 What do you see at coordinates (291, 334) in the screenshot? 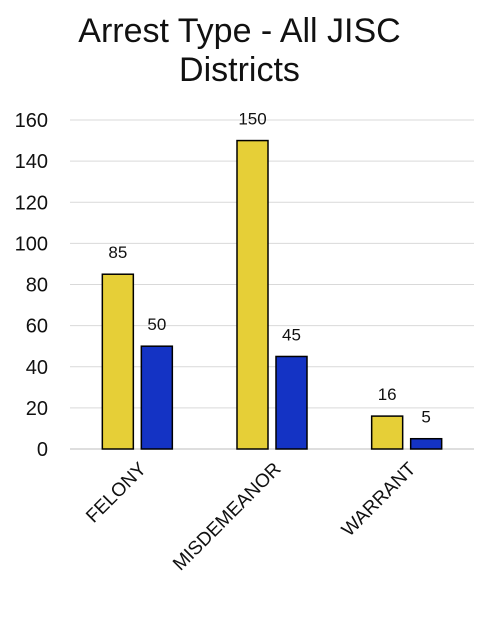
I see `data-label: 45` at bounding box center [291, 334].